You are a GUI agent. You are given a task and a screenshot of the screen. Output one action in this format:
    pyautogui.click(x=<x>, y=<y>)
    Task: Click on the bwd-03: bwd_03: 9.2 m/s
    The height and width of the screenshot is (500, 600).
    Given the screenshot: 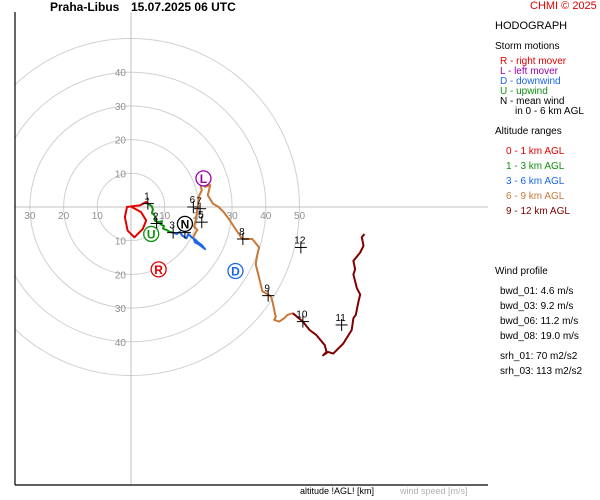 What is the action you would take?
    pyautogui.click(x=537, y=306)
    